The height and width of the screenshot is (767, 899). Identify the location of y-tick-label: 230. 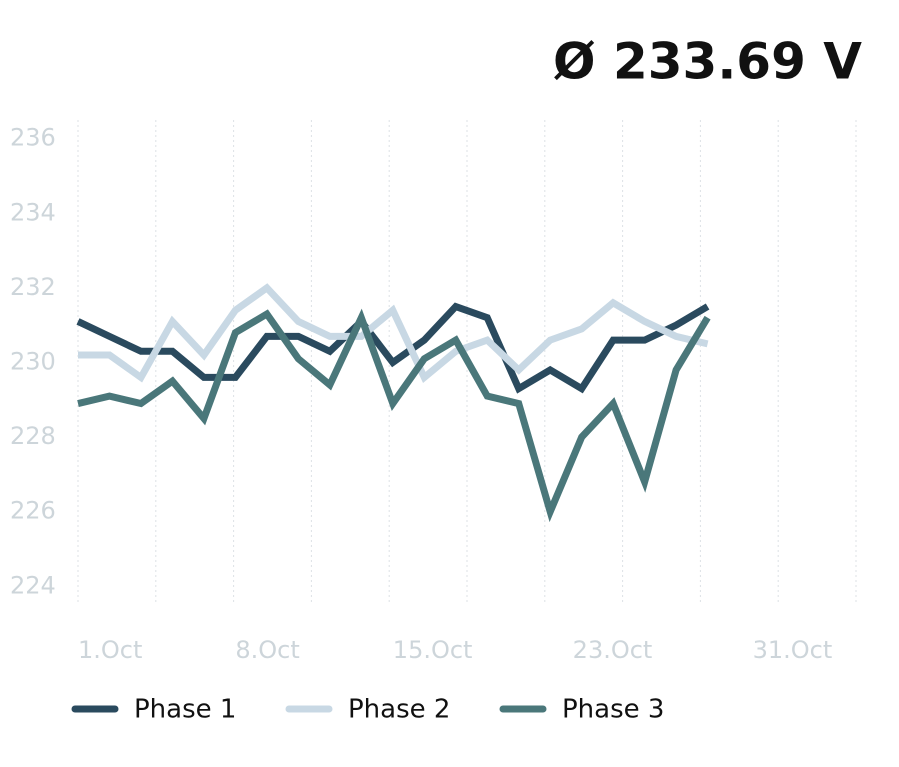
(33, 362).